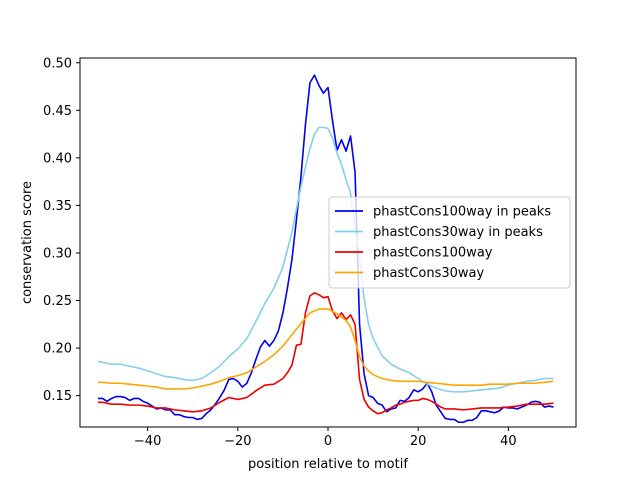  I want to click on y-tick-label: 0.30, so click(57, 253).